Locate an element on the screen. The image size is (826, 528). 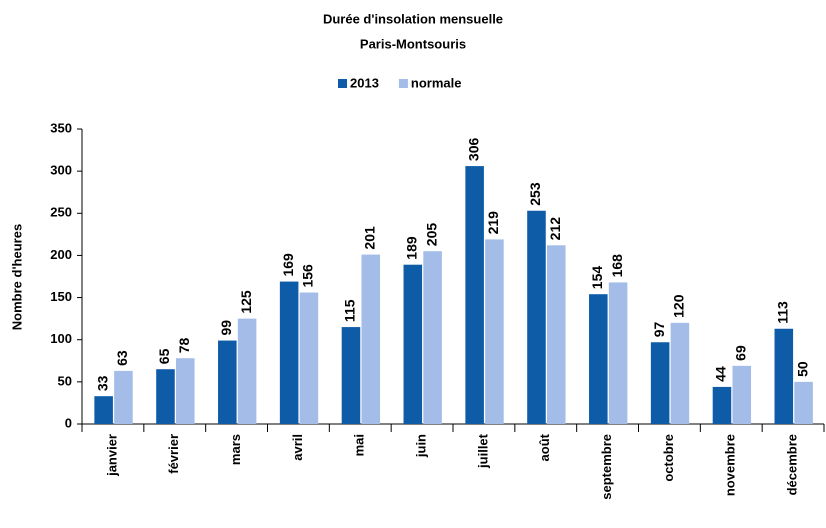
legend-label: normale is located at coordinates (436, 82).